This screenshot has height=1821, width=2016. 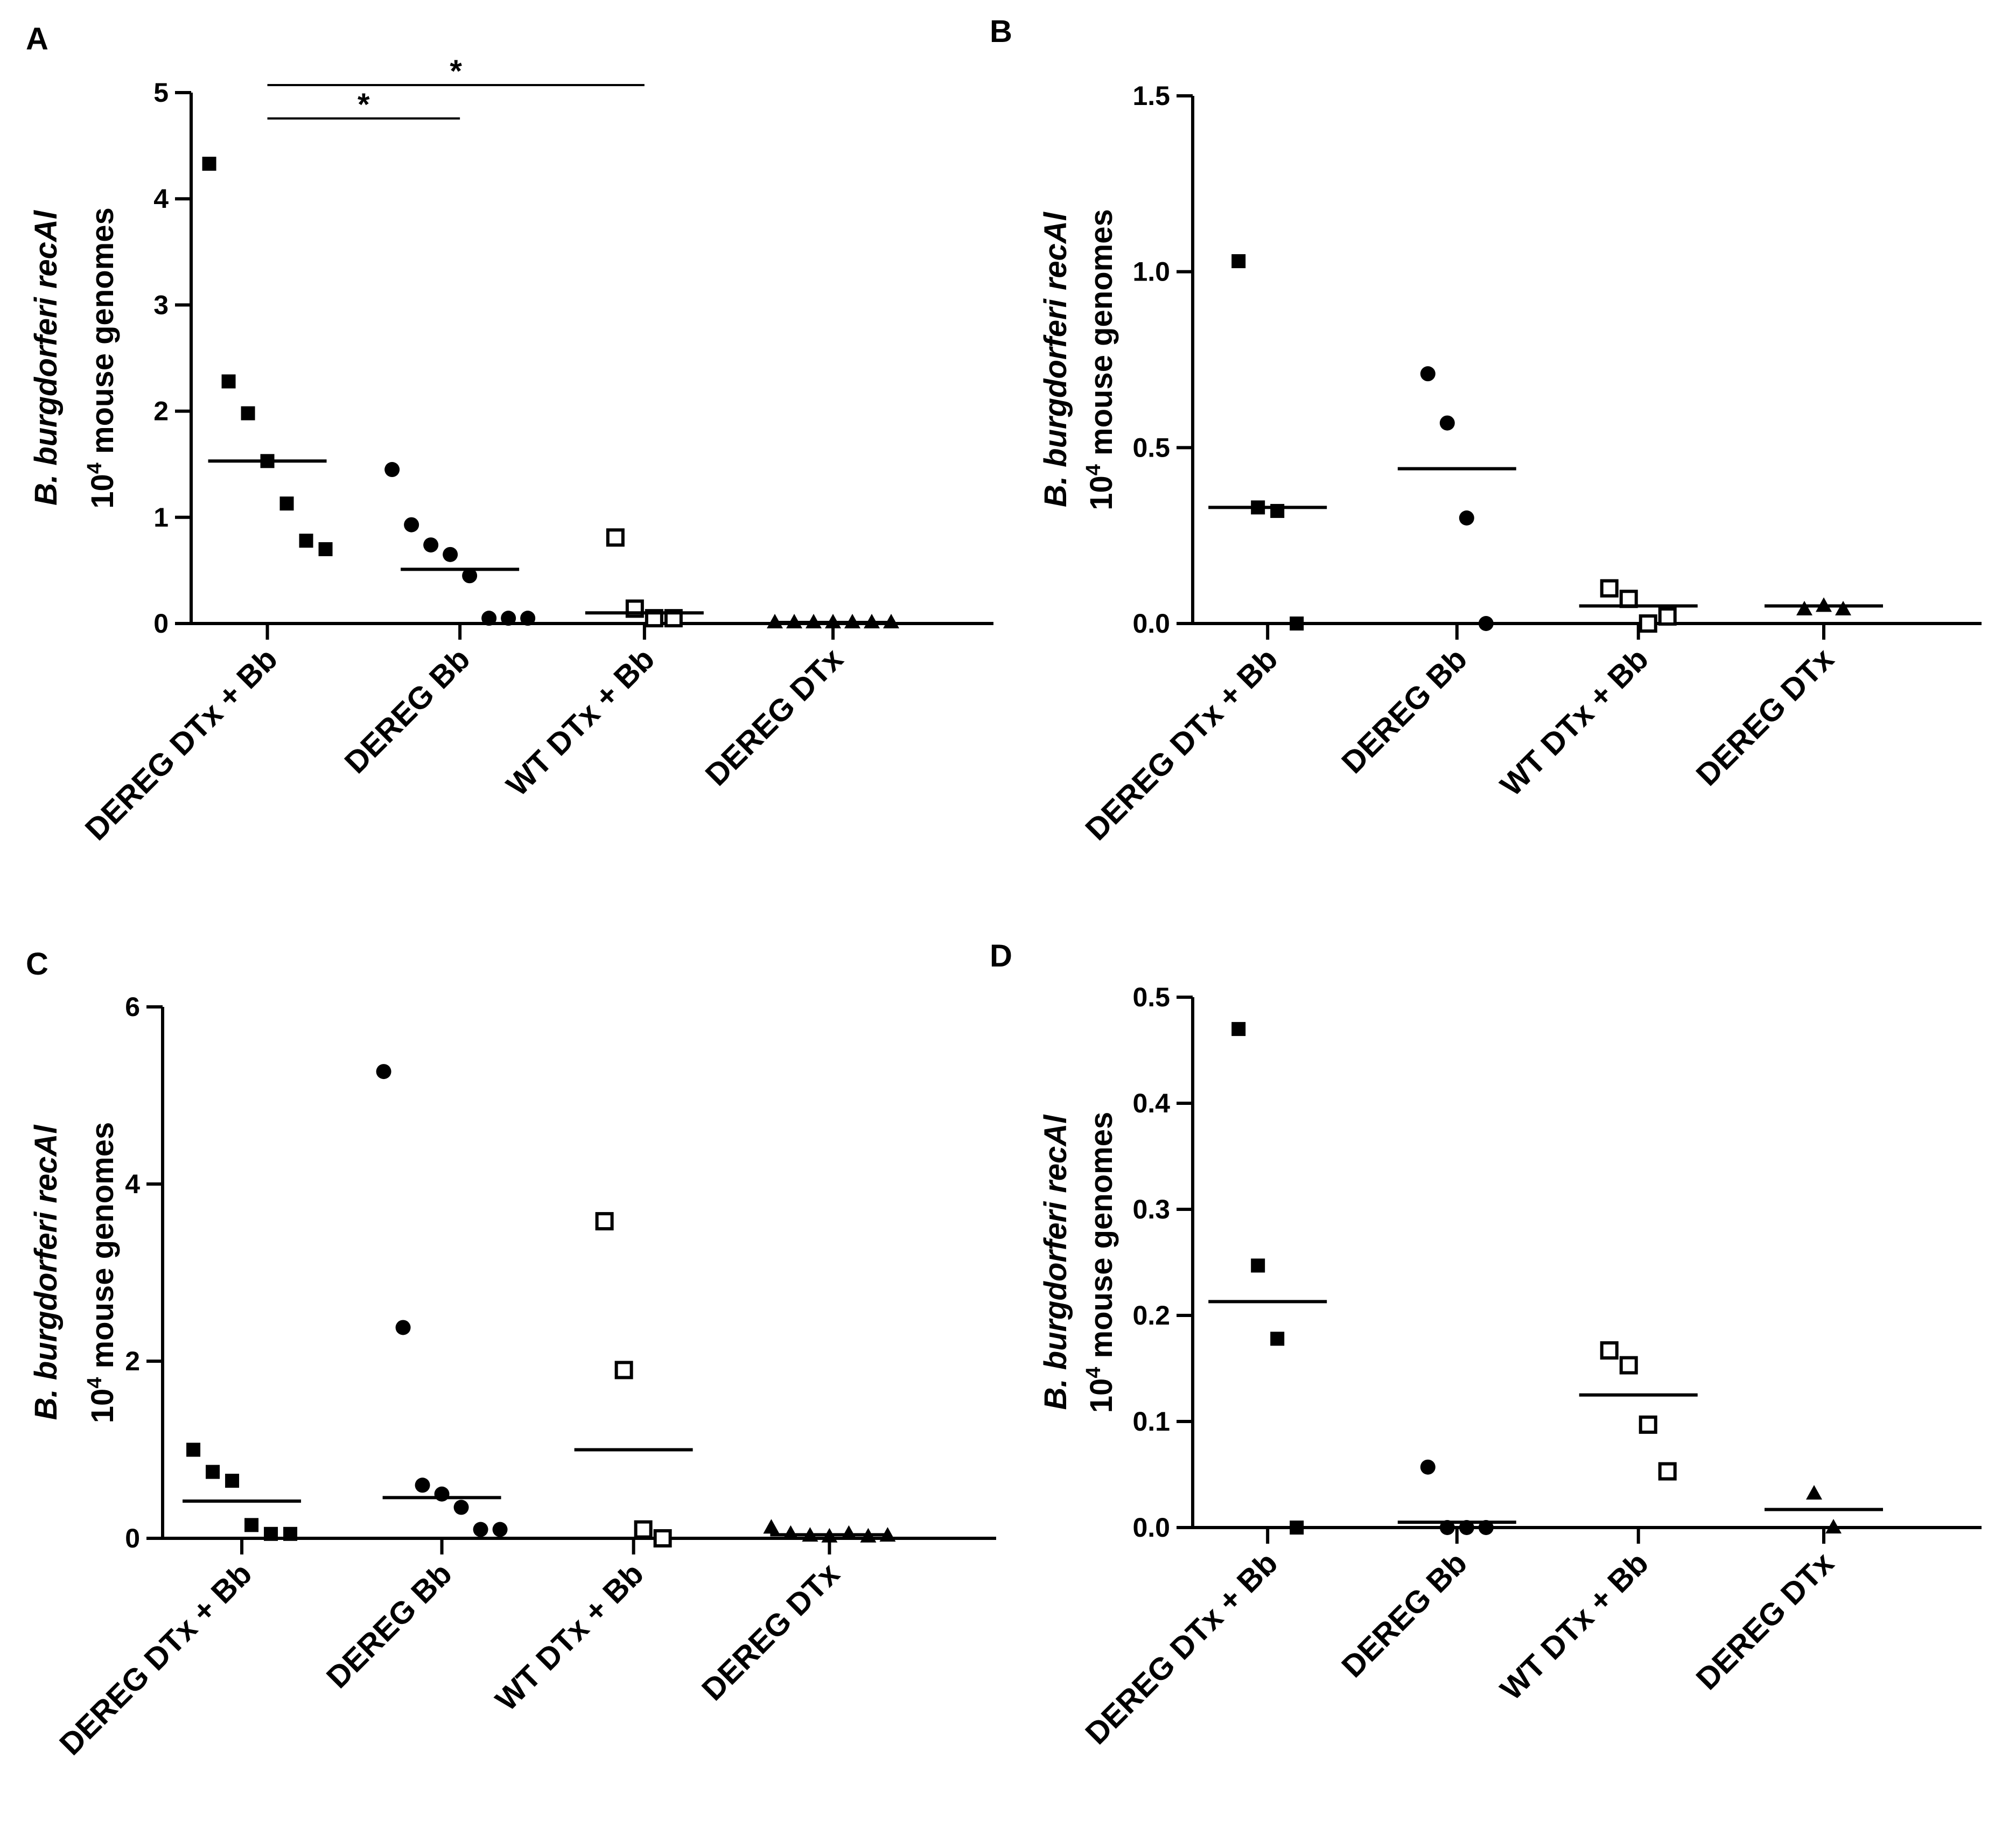 What do you see at coordinates (132, 1184) in the screenshot?
I see `y-tick-label: 4` at bounding box center [132, 1184].